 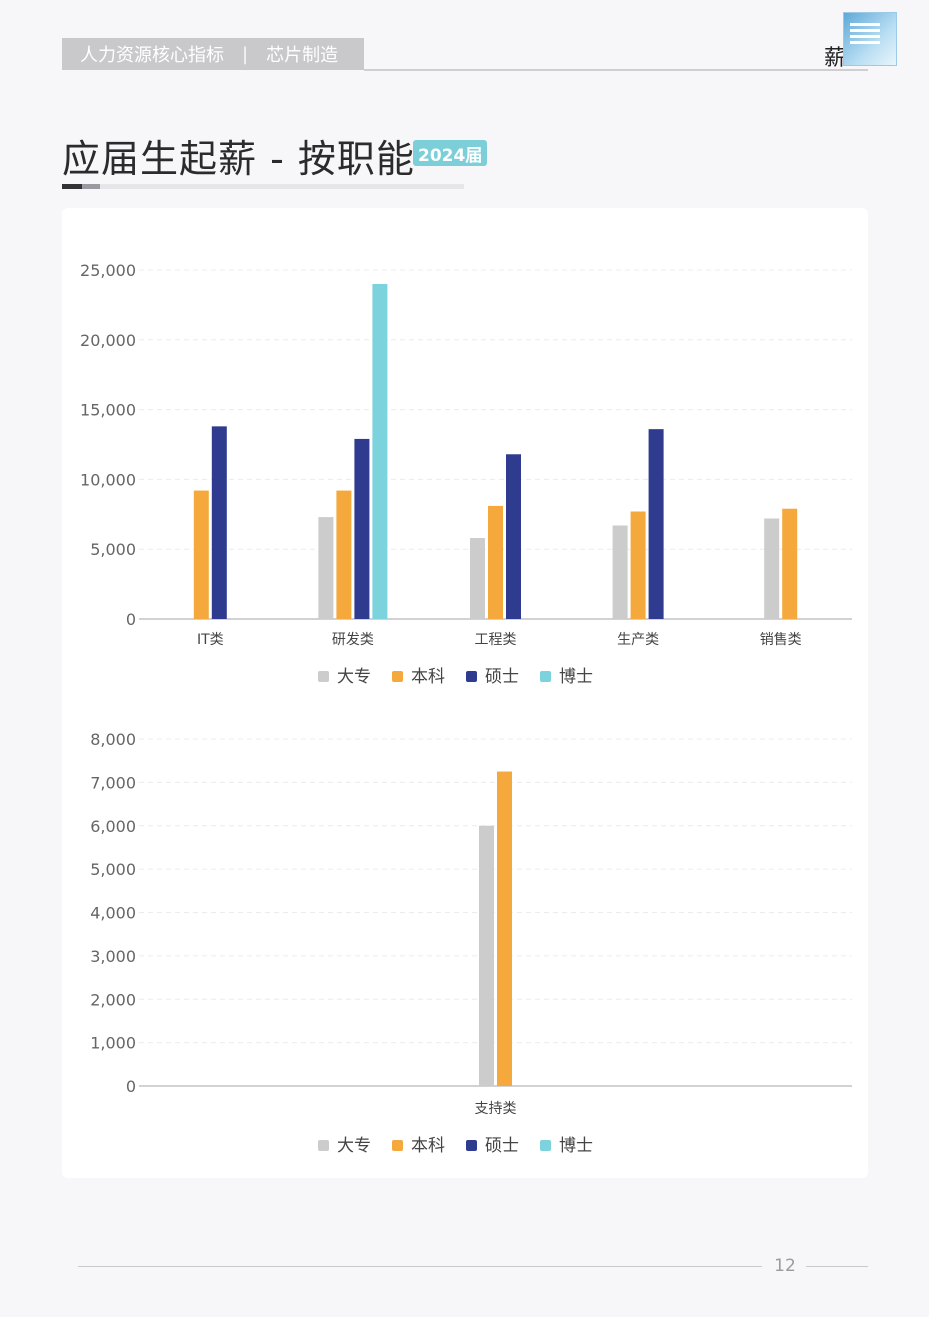 What do you see at coordinates (113, 826) in the screenshot?
I see `y-tick-label: 6,000` at bounding box center [113, 826].